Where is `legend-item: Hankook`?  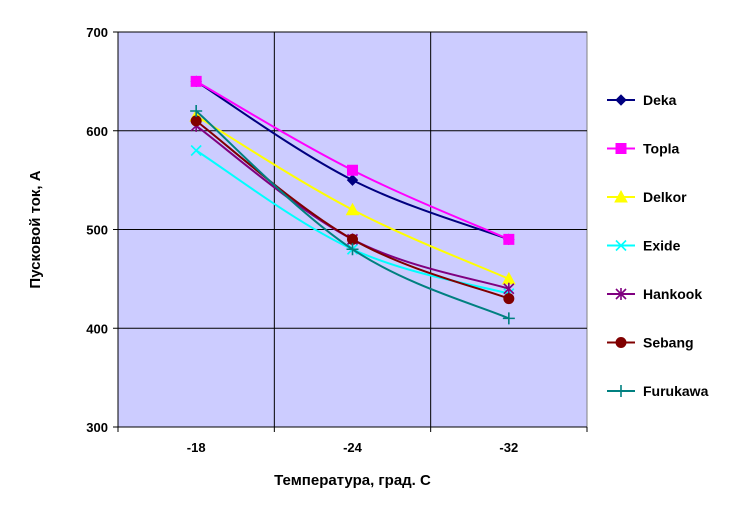 legend-item: Hankook is located at coordinates (654, 294).